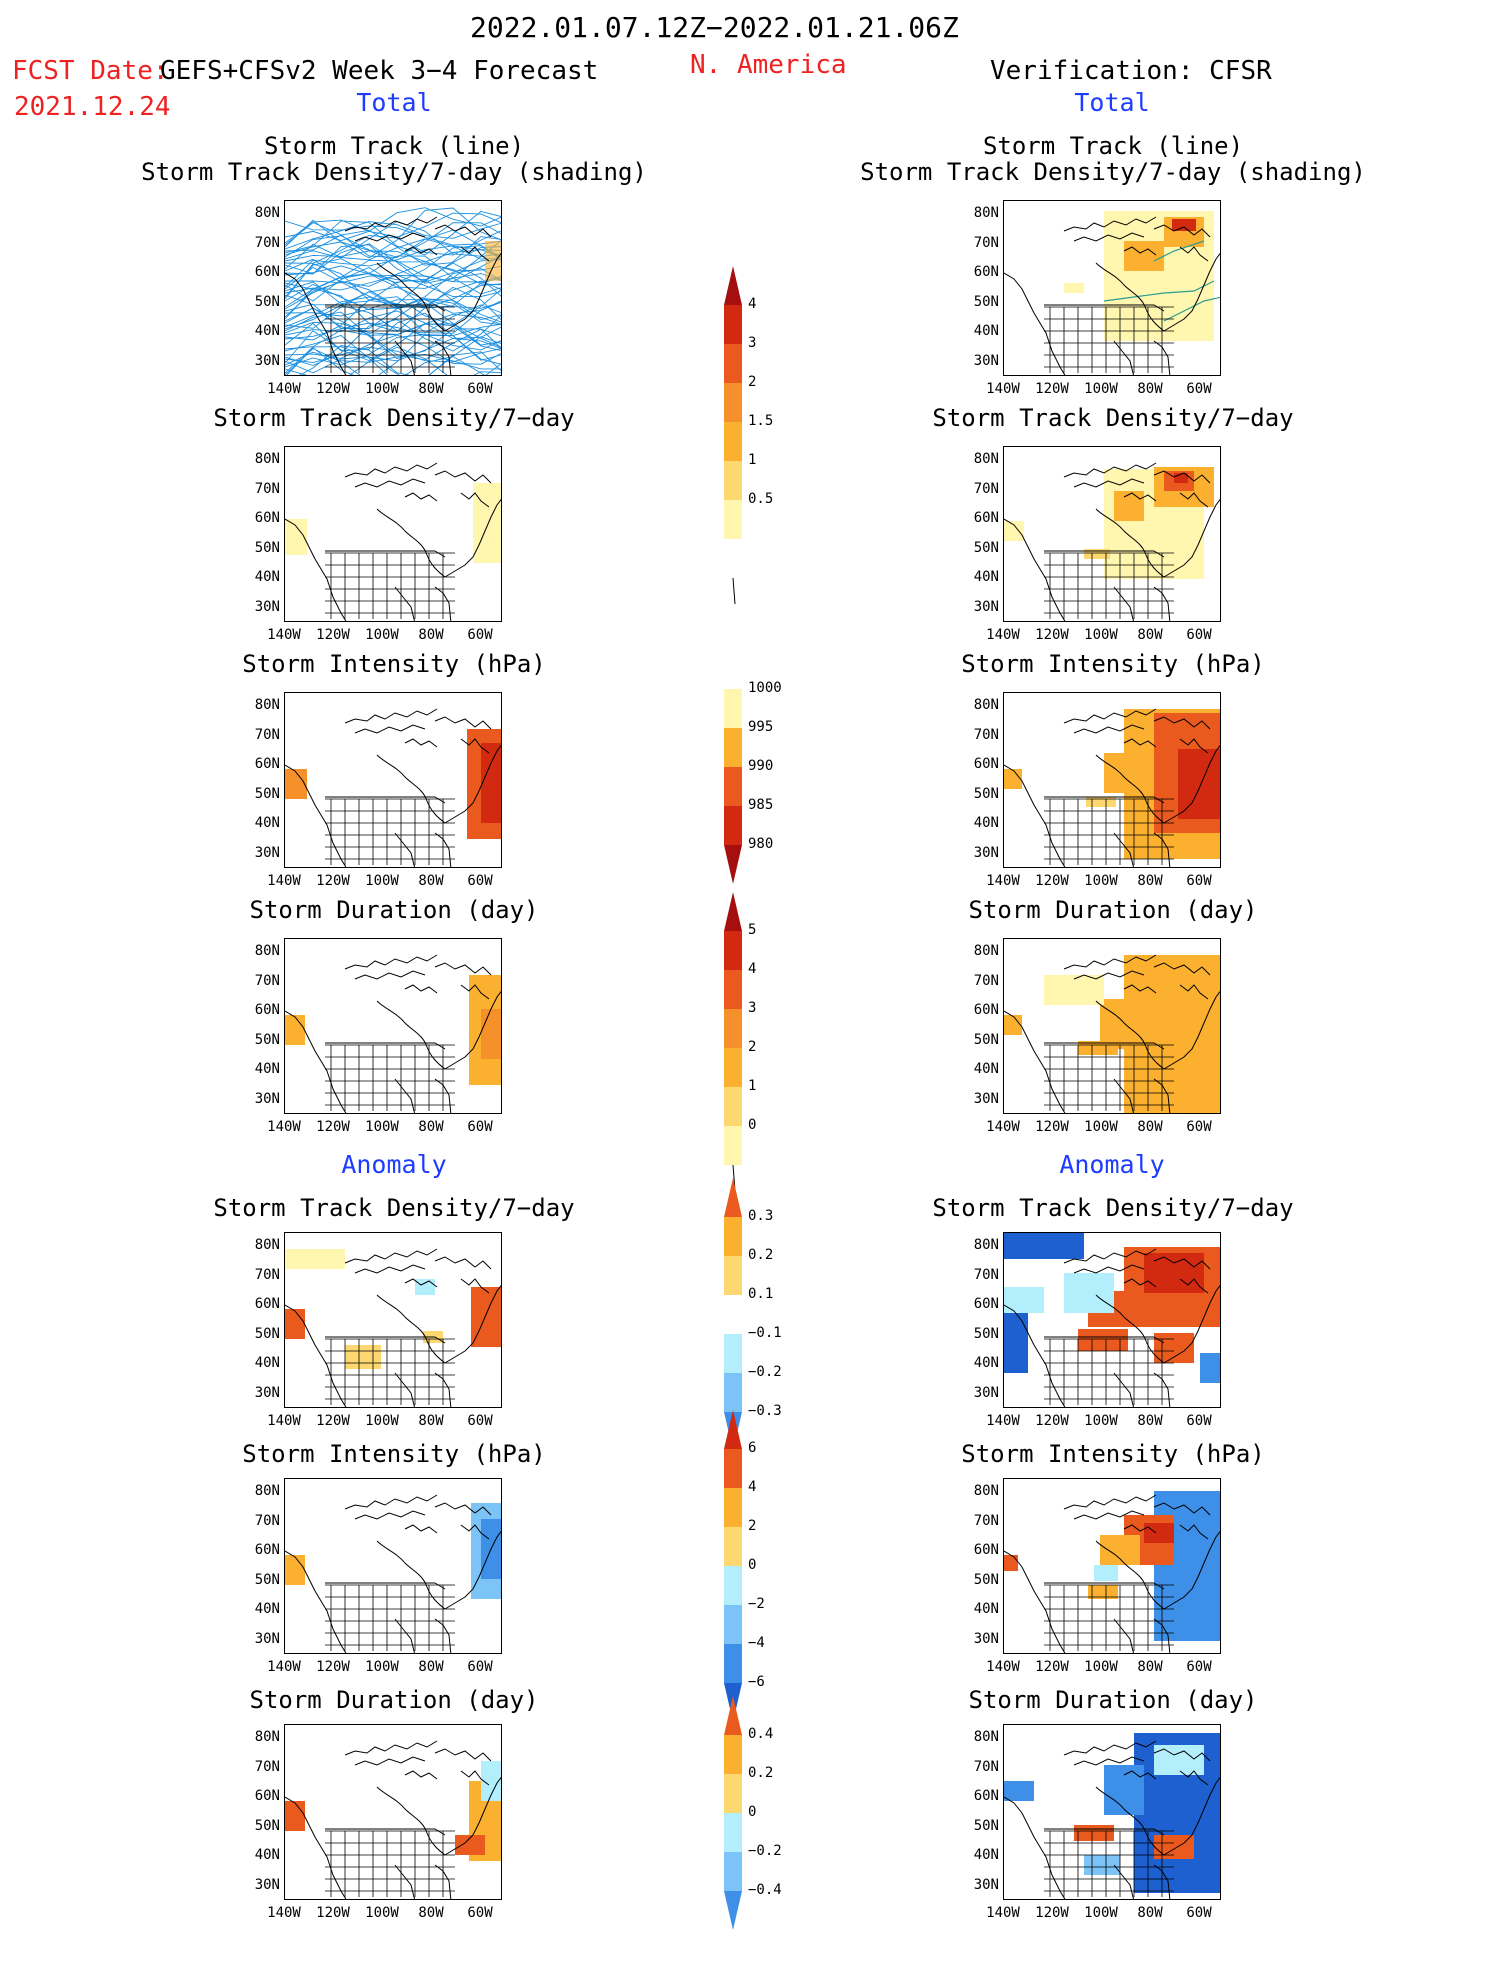 The image size is (1487, 1964). I want to click on colorbar-label: 0.5, so click(761, 499).